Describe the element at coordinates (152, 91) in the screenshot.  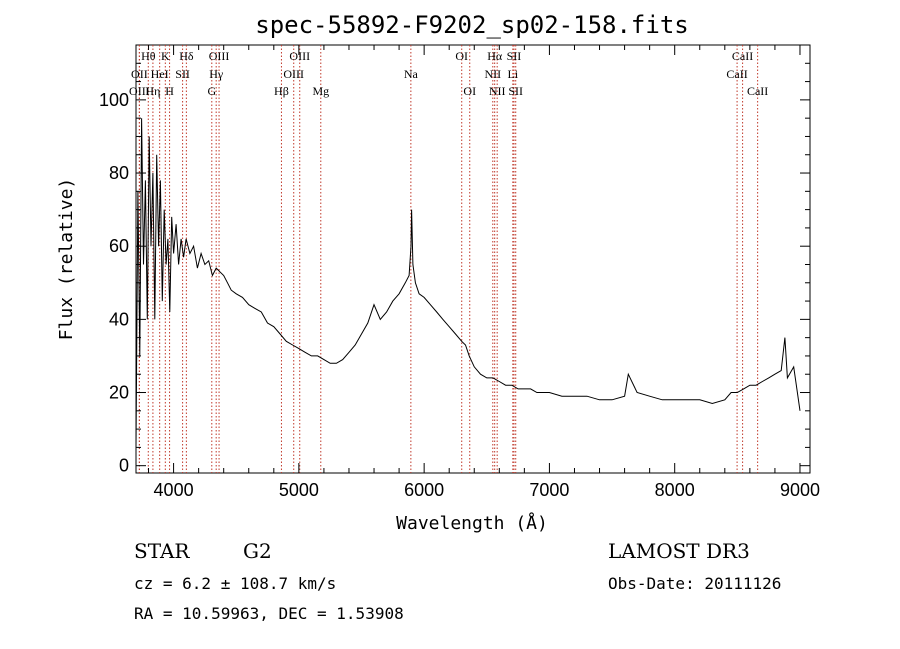
I see `line-label: Hη` at that location.